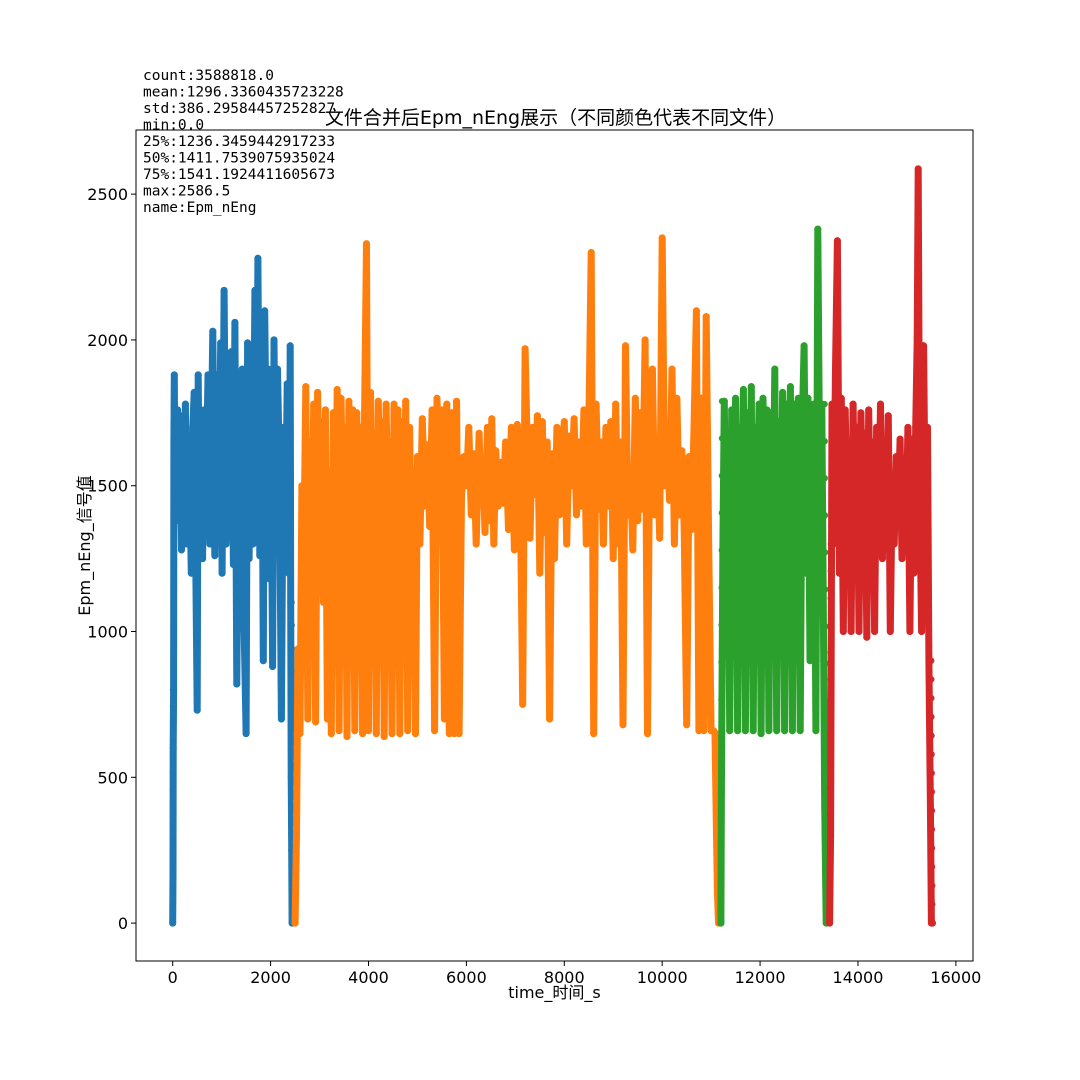  I want to click on x-tick-label: 6000, so click(466, 977).